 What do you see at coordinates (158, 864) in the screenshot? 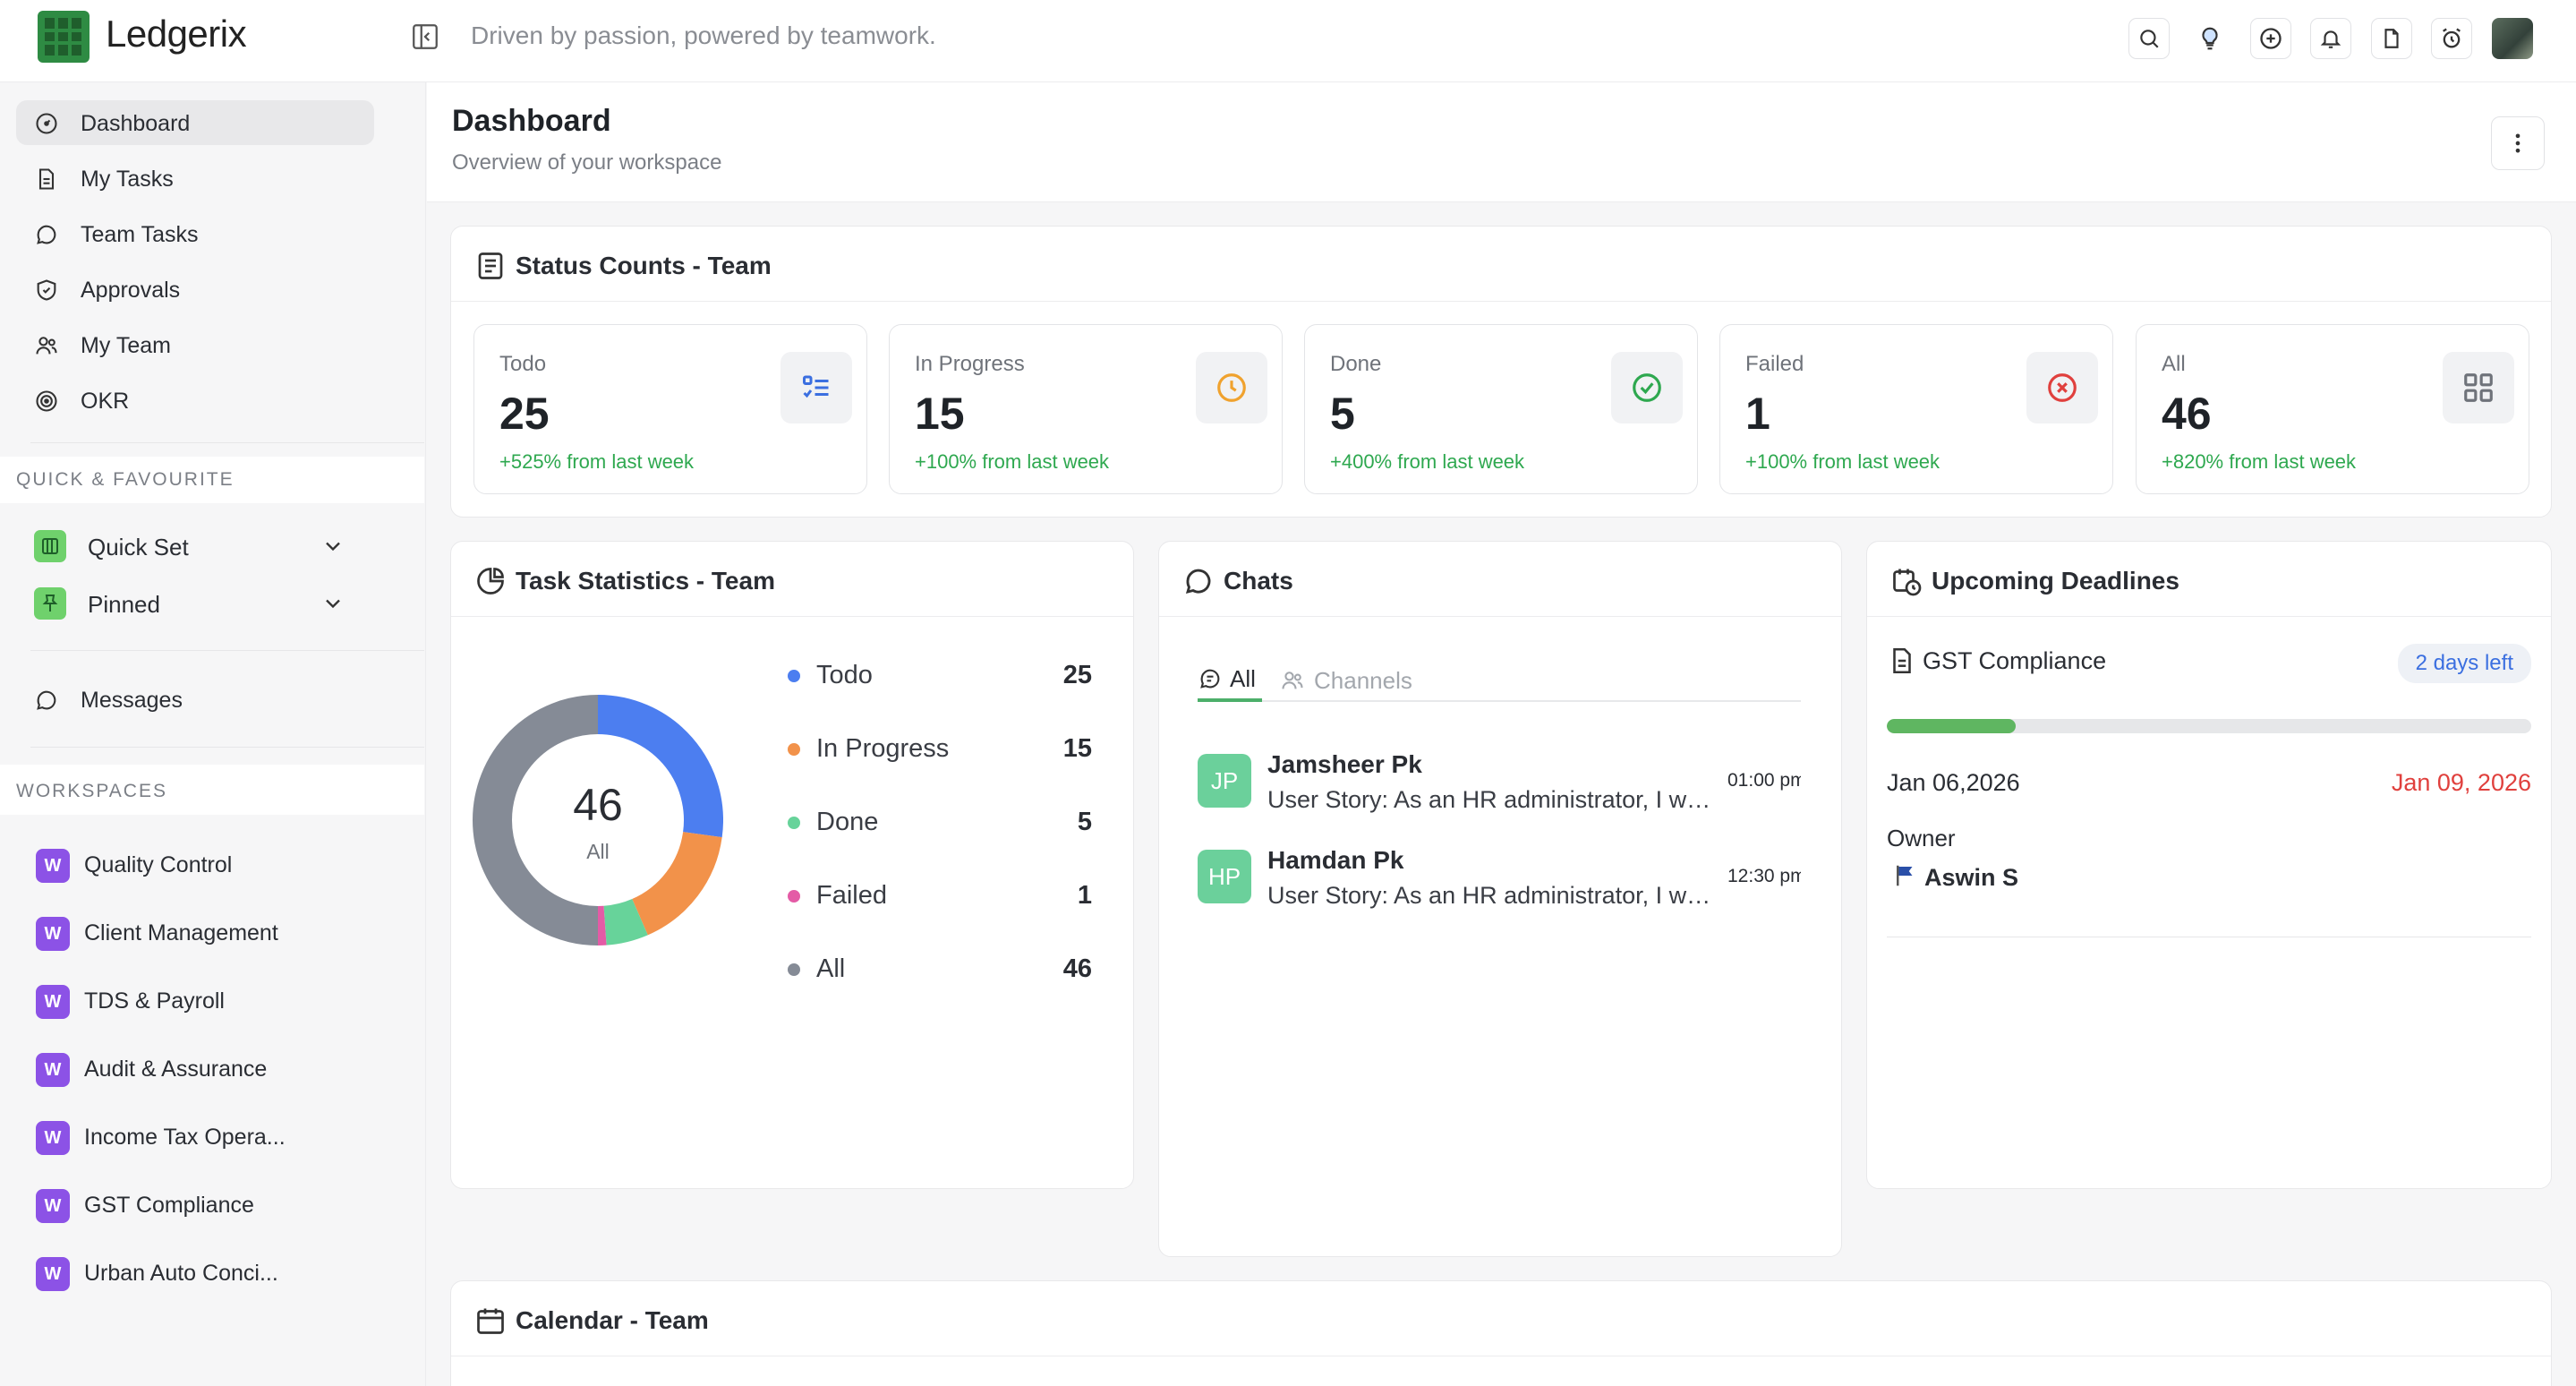
I see `workspace-label: Quality Control` at bounding box center [158, 864].